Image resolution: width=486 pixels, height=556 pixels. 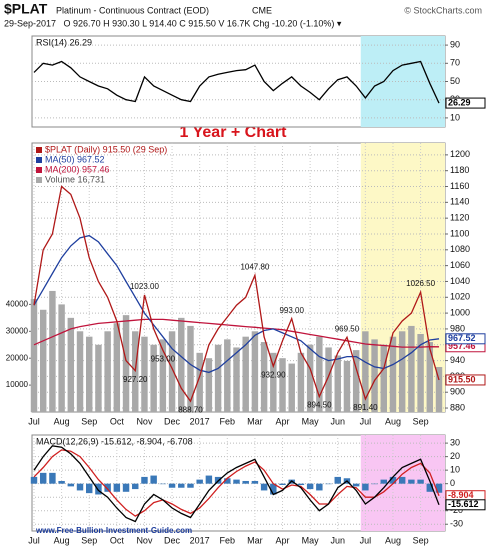 What do you see at coordinates (461, 495) in the screenshot?
I see `value-tag-label: -8.904` at bounding box center [461, 495].